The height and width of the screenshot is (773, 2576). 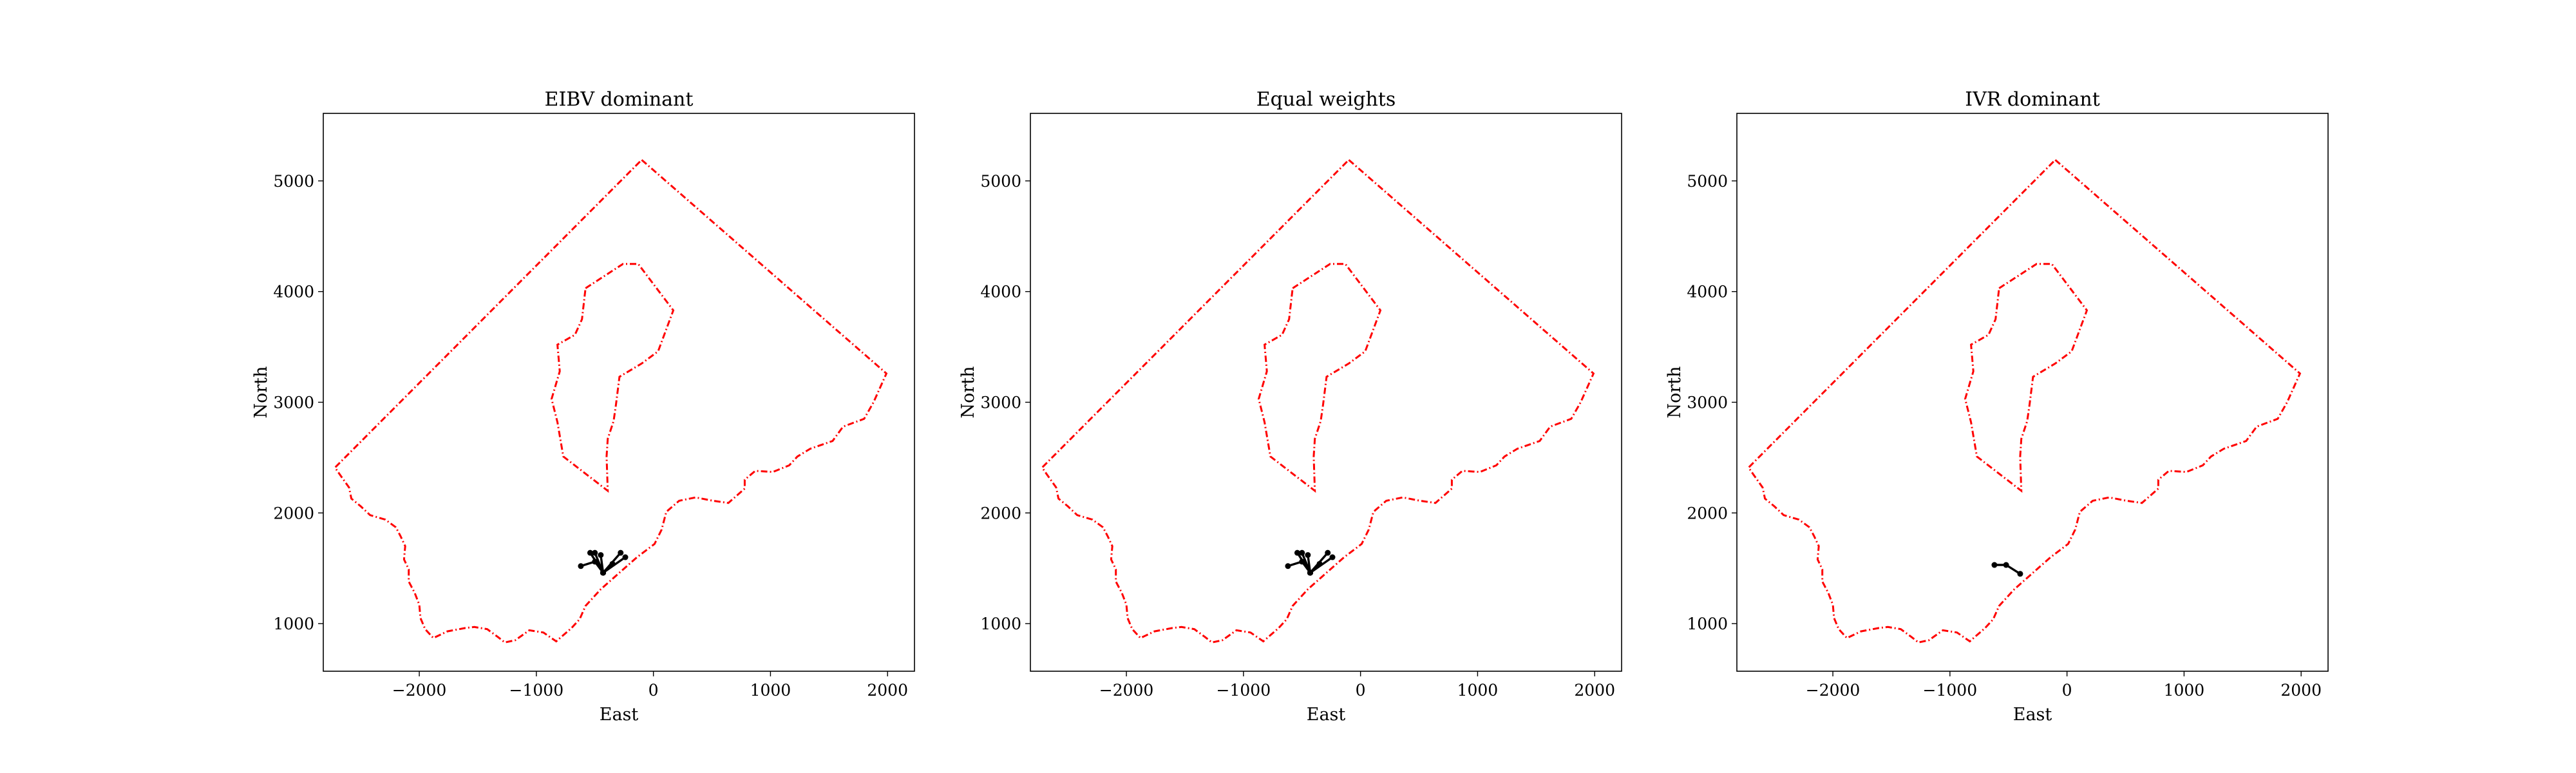 What do you see at coordinates (2033, 99) in the screenshot?
I see `chart-title: IVR dominant` at bounding box center [2033, 99].